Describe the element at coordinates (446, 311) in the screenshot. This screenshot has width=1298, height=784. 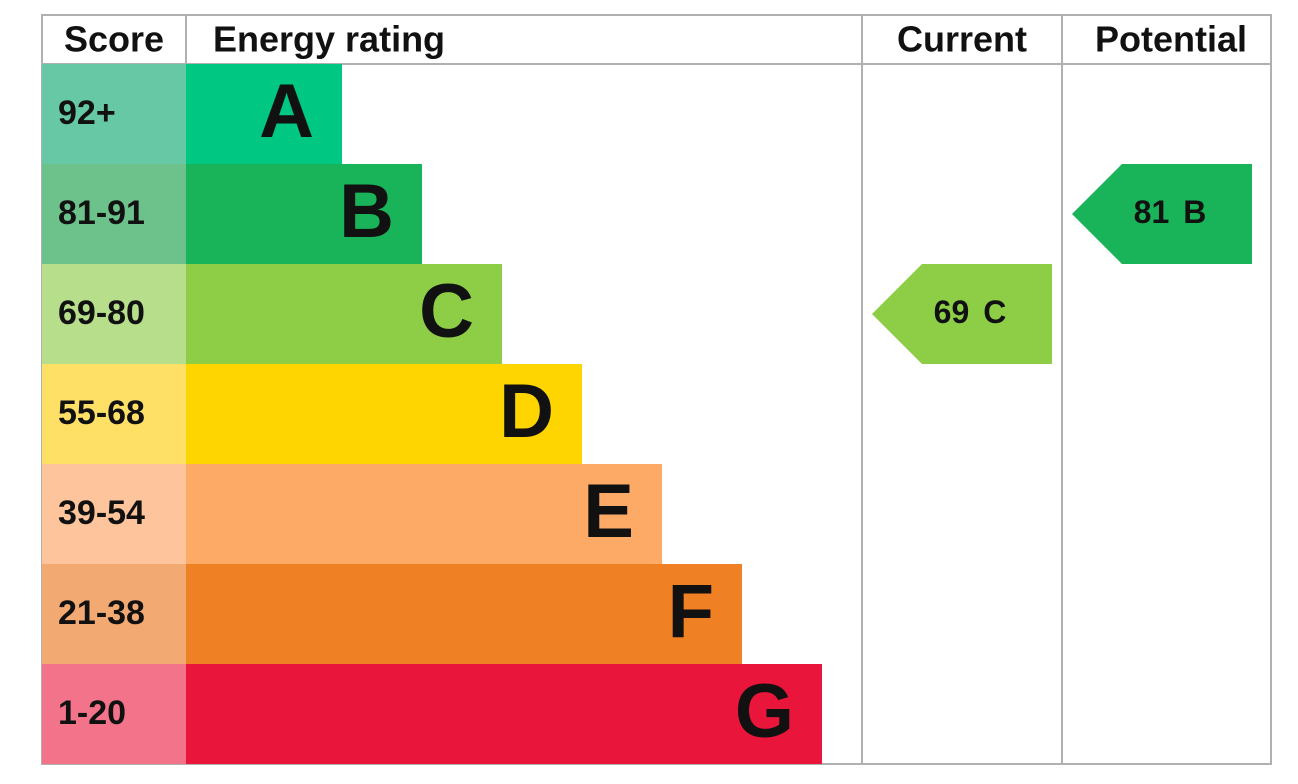
I see `band-letter: C` at that location.